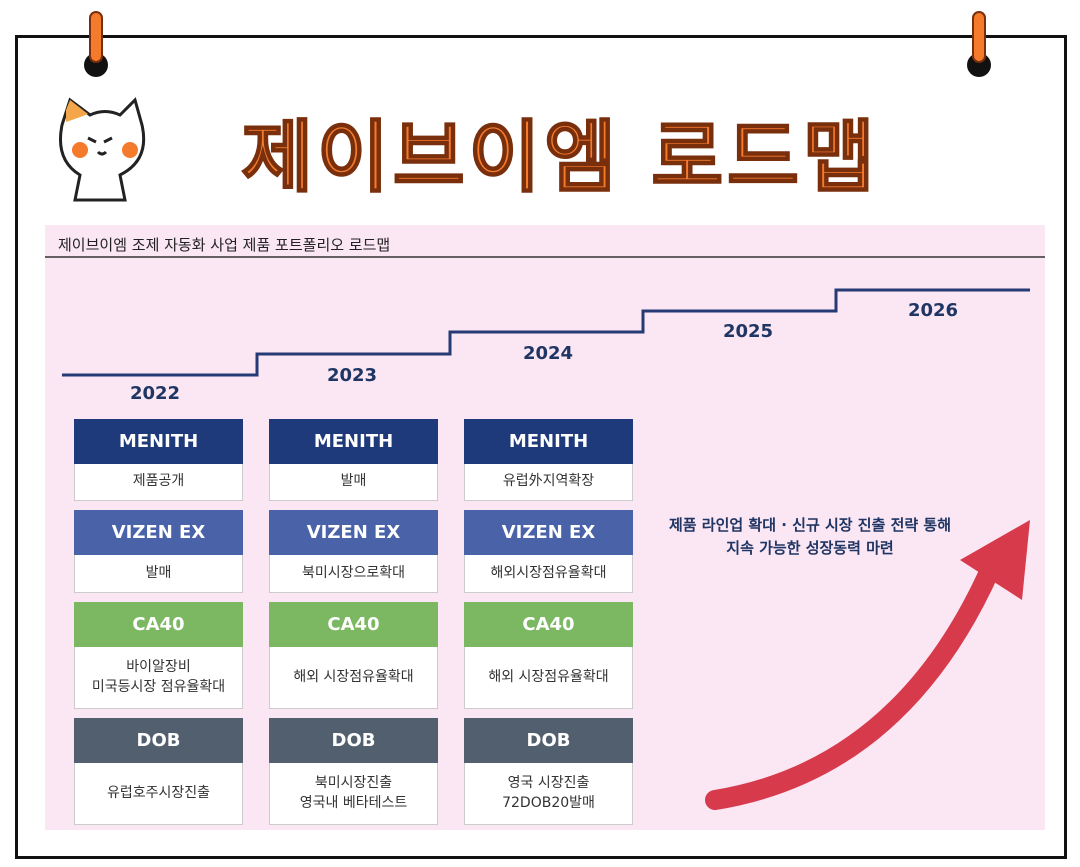  Describe the element at coordinates (352, 375) in the screenshot. I see `year-label: 2023` at that location.